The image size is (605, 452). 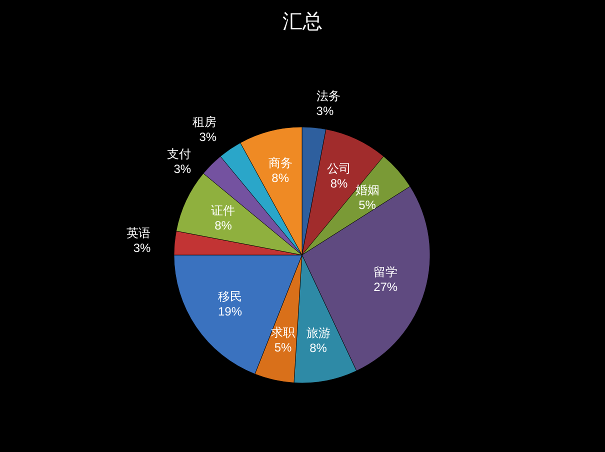 I want to click on title: 汇总, so click(x=302, y=22).